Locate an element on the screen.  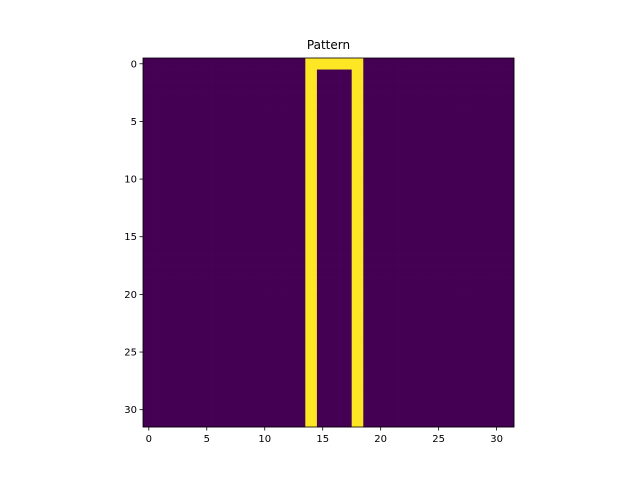
y-tick-label: 0 is located at coordinates (134, 64).